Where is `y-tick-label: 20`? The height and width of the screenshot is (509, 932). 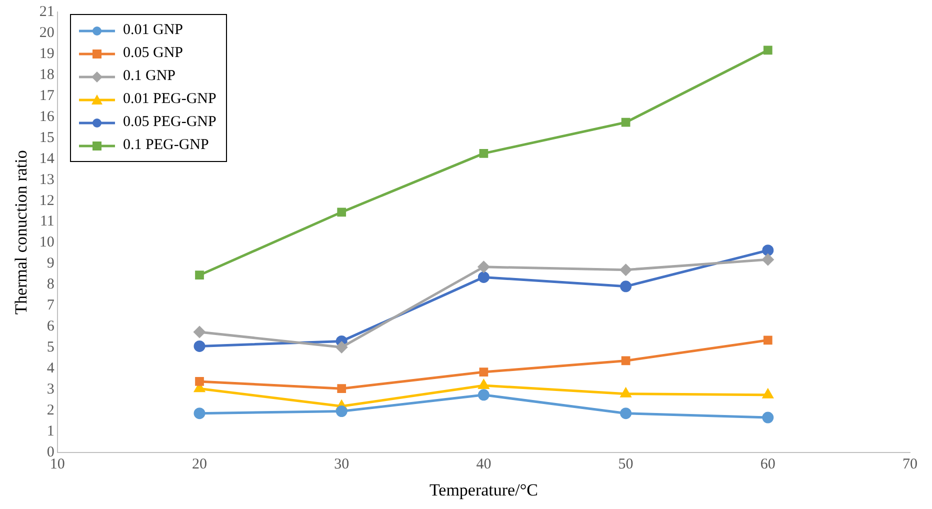 y-tick-label: 20 is located at coordinates (46, 32).